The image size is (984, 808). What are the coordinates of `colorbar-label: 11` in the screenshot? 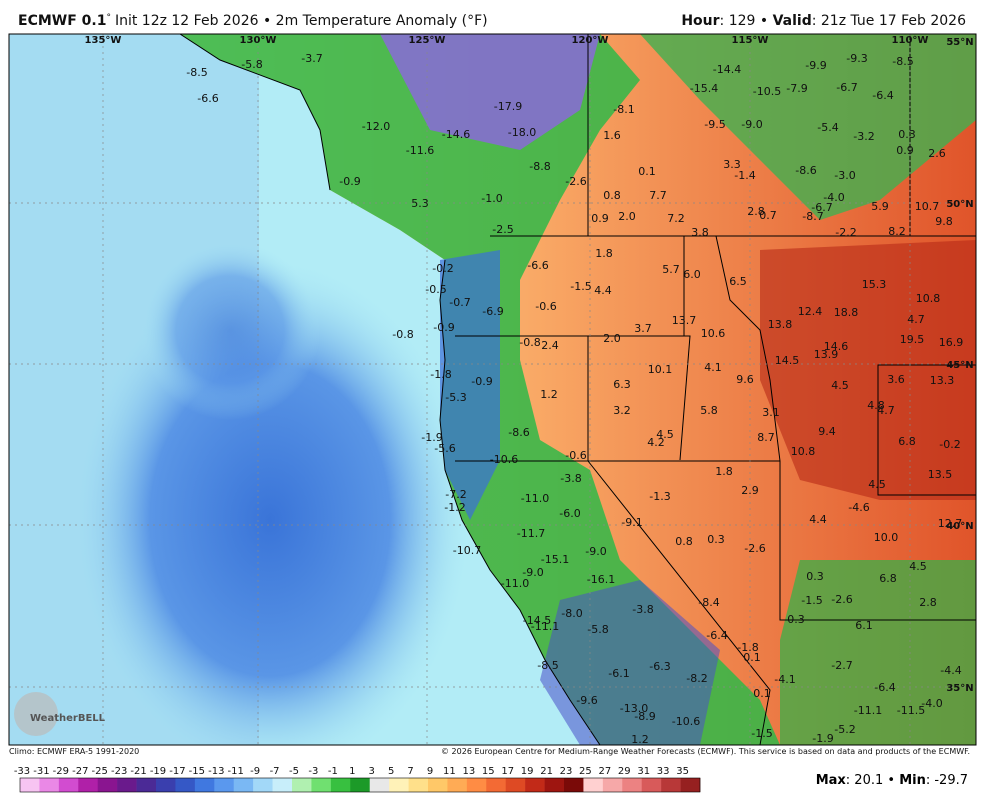 It's located at (449, 771).